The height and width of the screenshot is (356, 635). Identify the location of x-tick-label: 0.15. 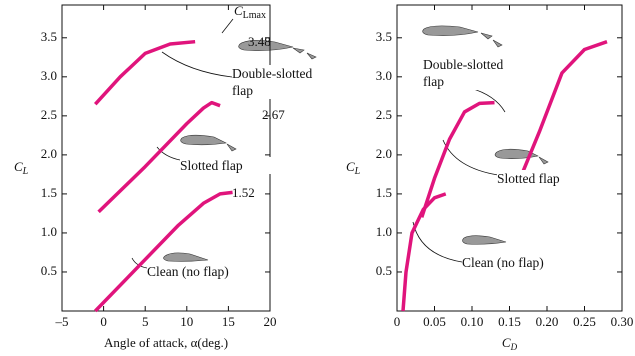
(509, 321).